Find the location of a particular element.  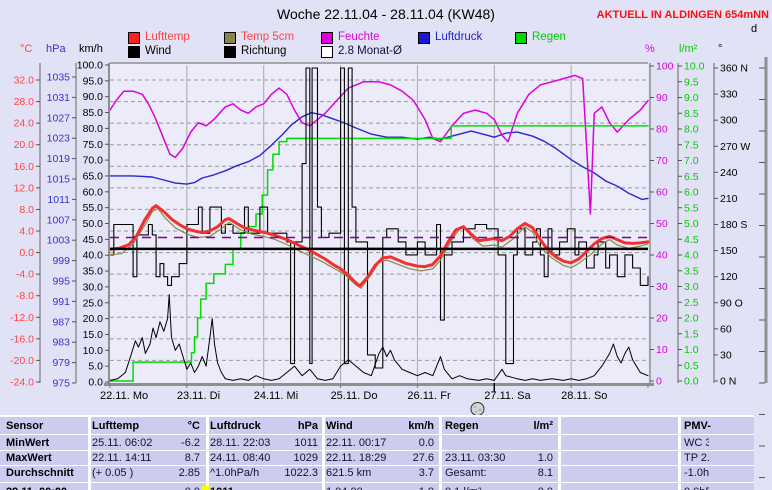

axis-label-humidity: 0 is located at coordinates (659, 382).